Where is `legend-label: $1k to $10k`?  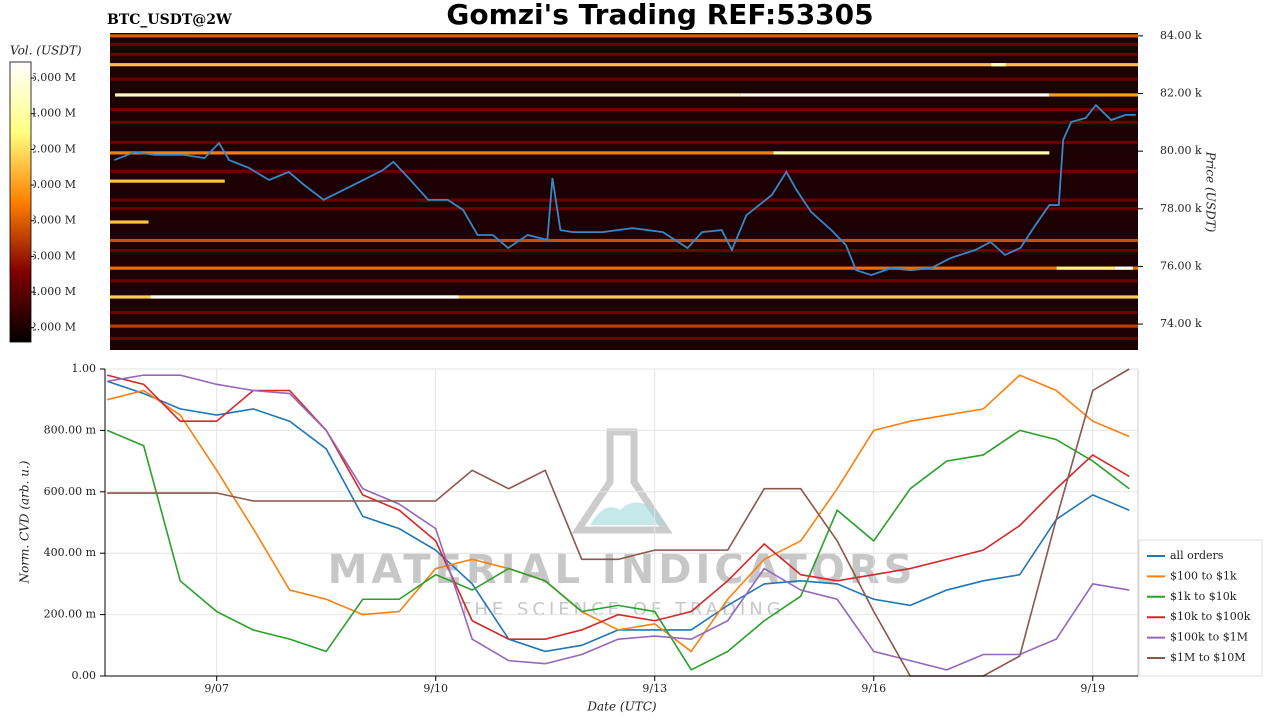 legend-label: $1k to $10k is located at coordinates (1203, 596).